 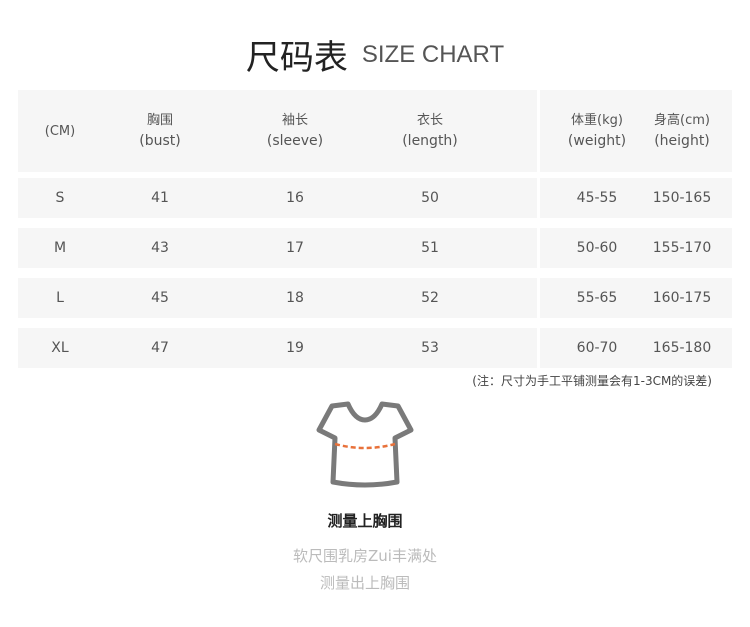 What do you see at coordinates (365, 444) in the screenshot?
I see `tshirt-icon` at bounding box center [365, 444].